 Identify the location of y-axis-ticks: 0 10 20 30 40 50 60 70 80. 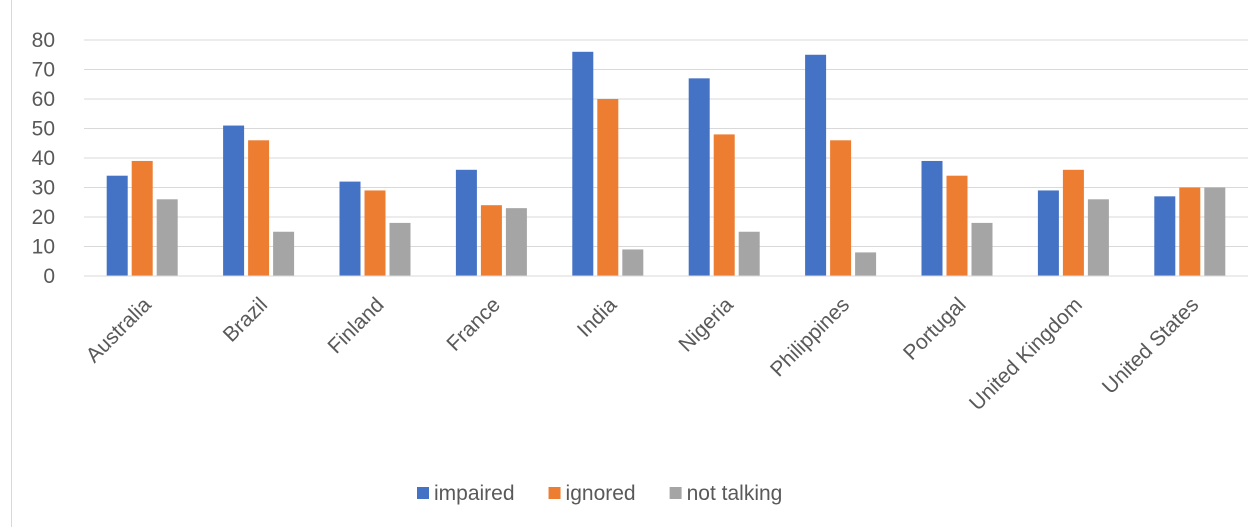
(43, 158).